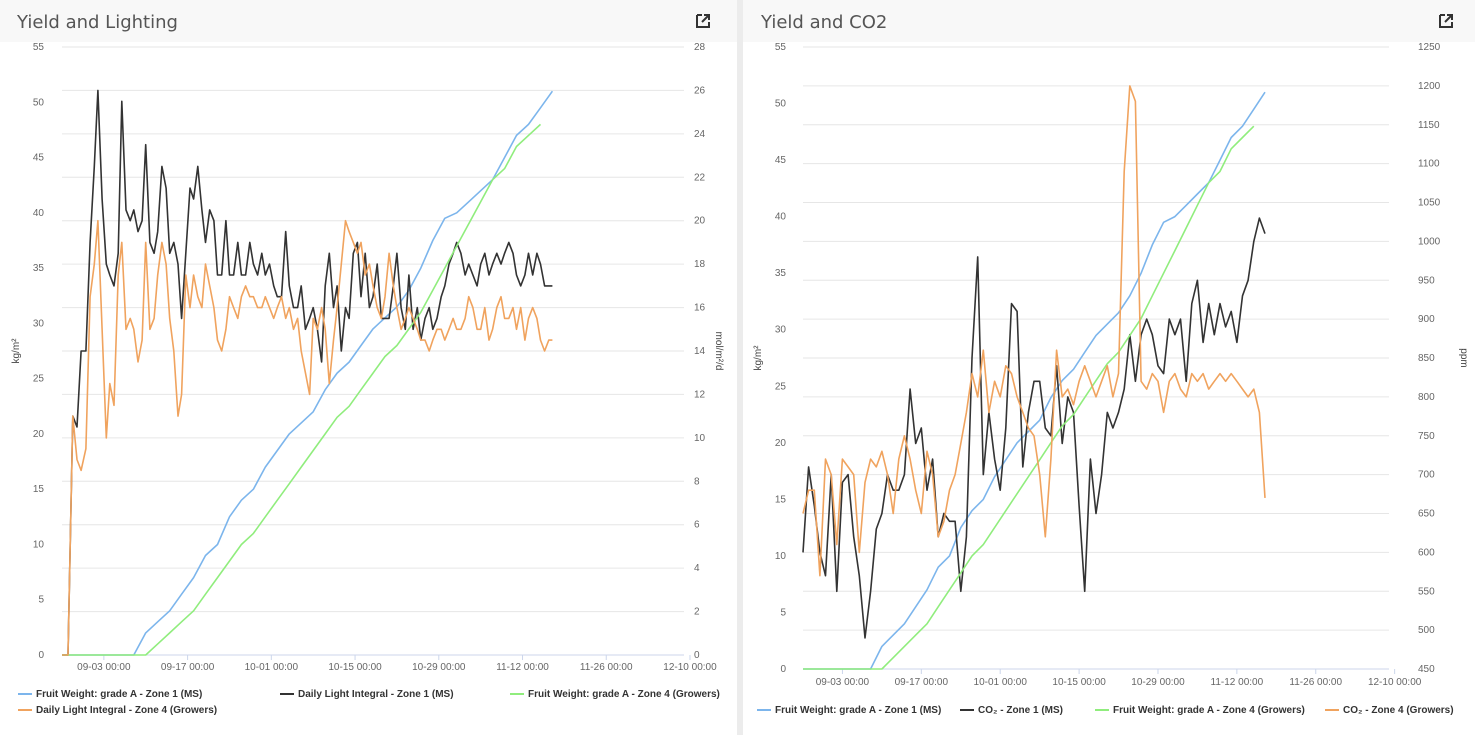 This screenshot has height=735, width=1475. I want to click on y-right-tick-label: 1150, so click(1429, 125).